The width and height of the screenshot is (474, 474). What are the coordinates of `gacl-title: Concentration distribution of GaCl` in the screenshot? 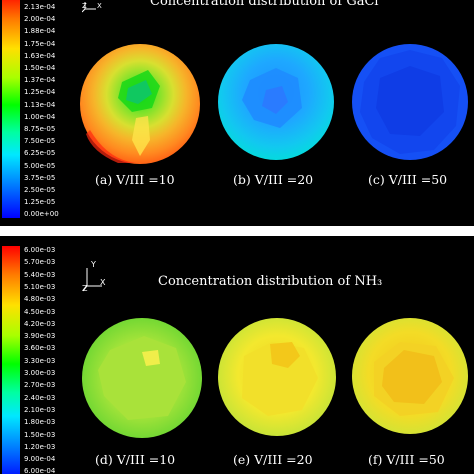 It's located at (264, 4).